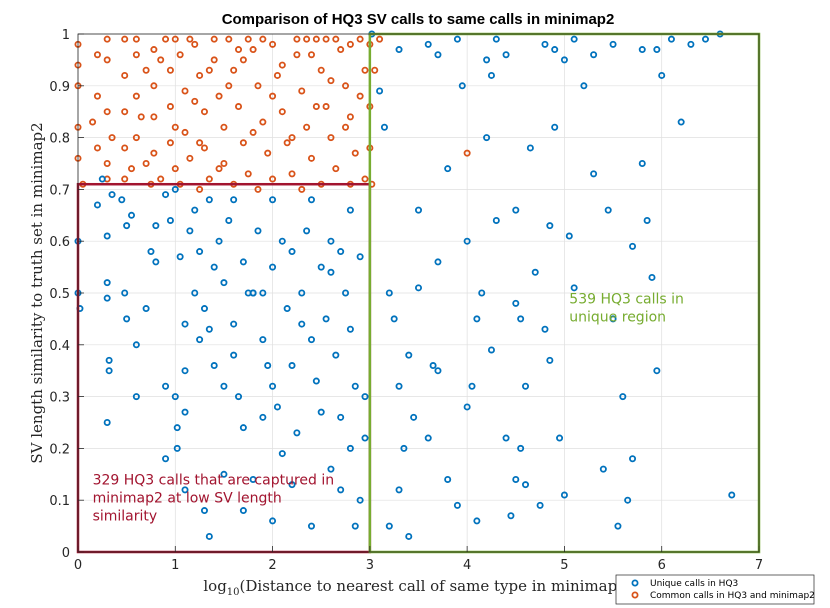  Describe the element at coordinates (59, 449) in the screenshot. I see `y-tick-label: 0.2` at that location.